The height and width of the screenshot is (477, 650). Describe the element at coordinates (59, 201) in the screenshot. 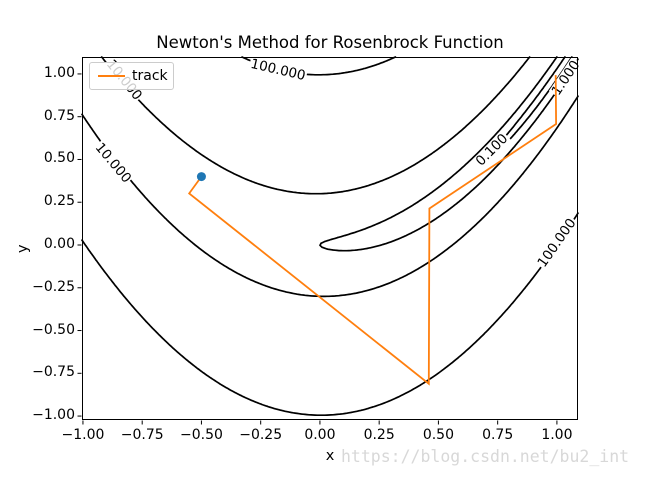

I see `y-tick-label: 0.25` at that location.